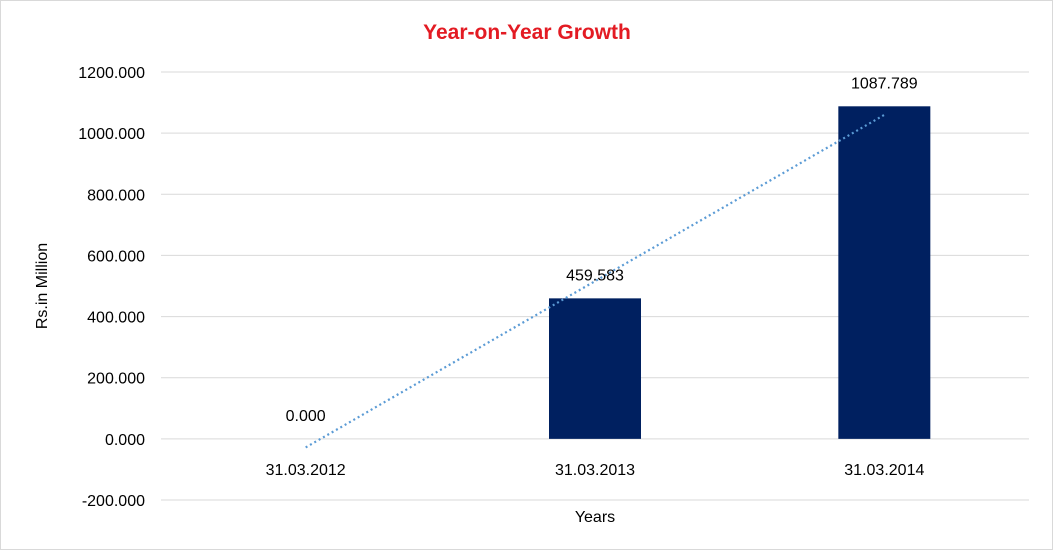 The width and height of the screenshot is (1053, 550). I want to click on y-tick-label: 600.000, so click(116, 256).